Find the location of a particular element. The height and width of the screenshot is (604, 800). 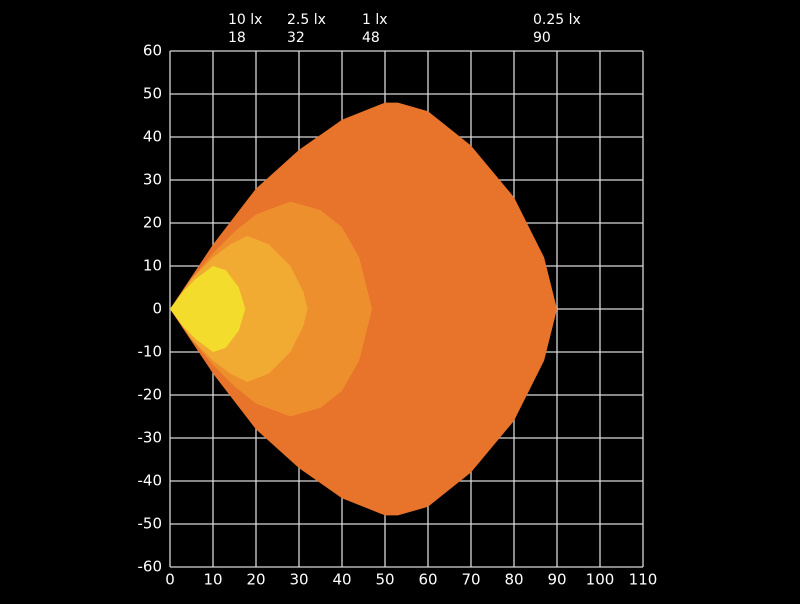

y-tick-label: -30 is located at coordinates (150, 438).